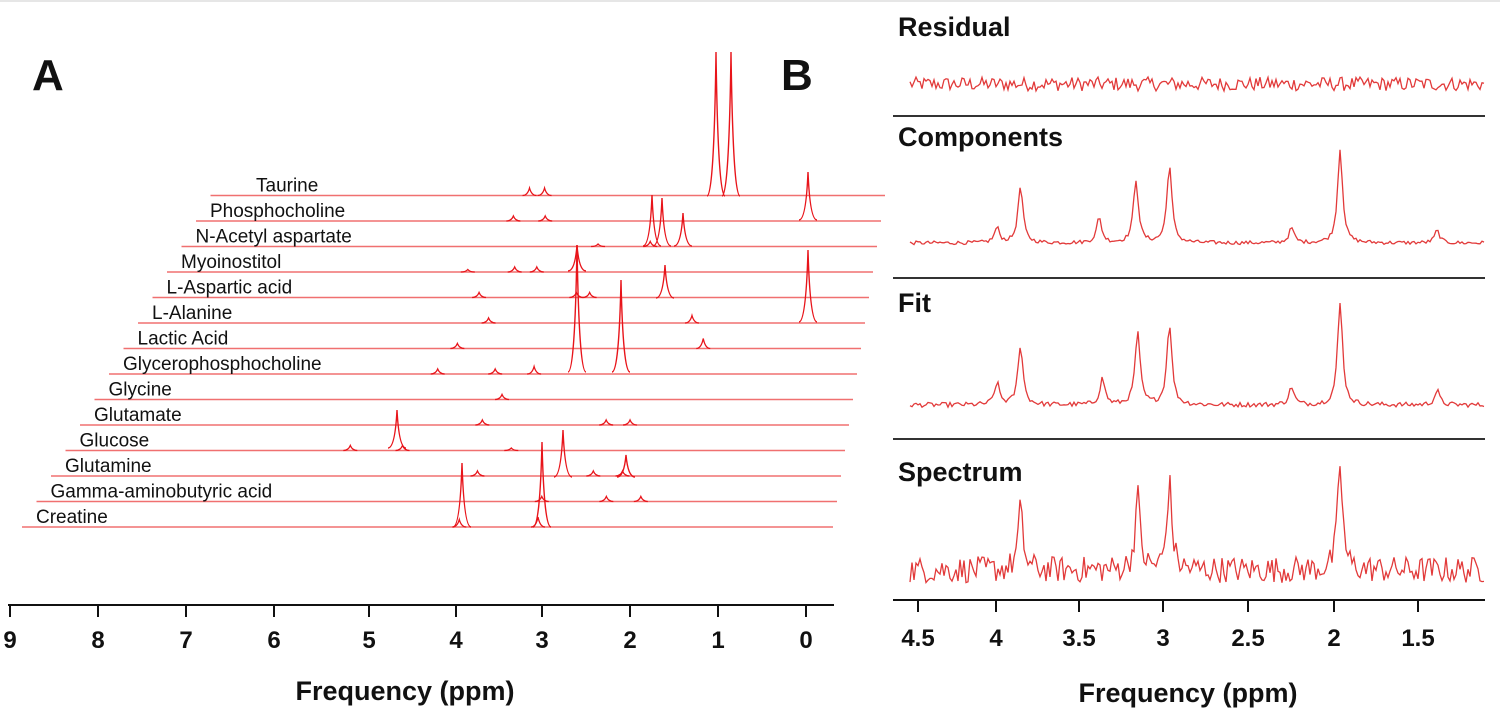  What do you see at coordinates (185, 640) in the screenshot?
I see `panel-a-tick-label: 7` at bounding box center [185, 640].